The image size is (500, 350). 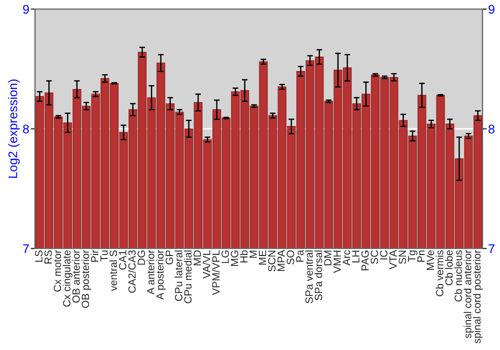 I want to click on x-tick-label: RS, so click(x=48, y=257).